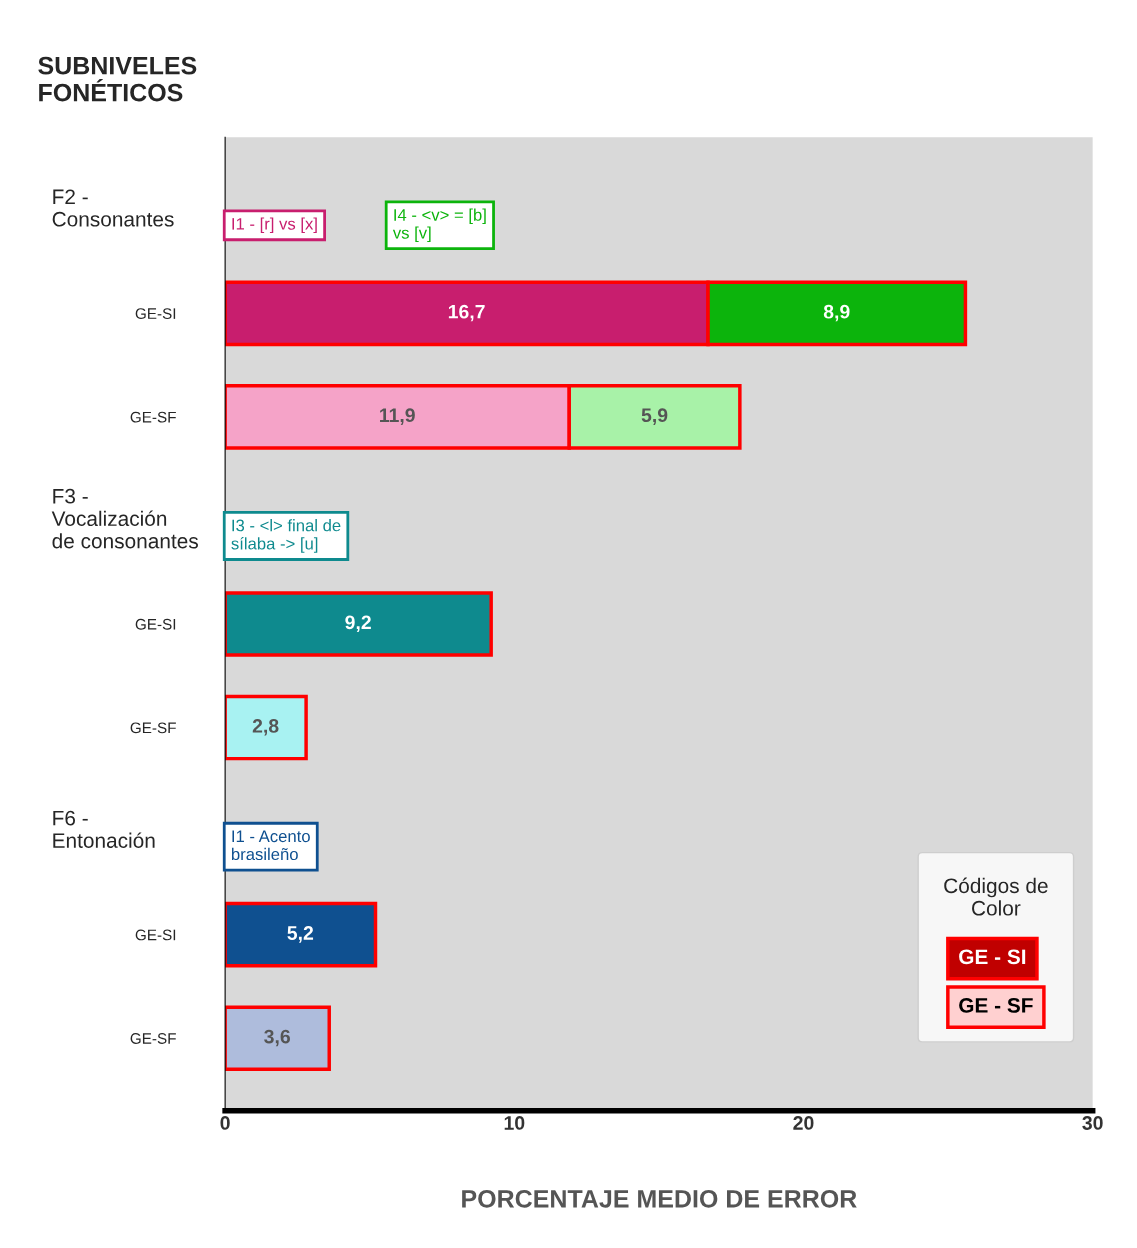  Describe the element at coordinates (225, 1123) in the screenshot. I see `x-tick-label: 0` at that location.